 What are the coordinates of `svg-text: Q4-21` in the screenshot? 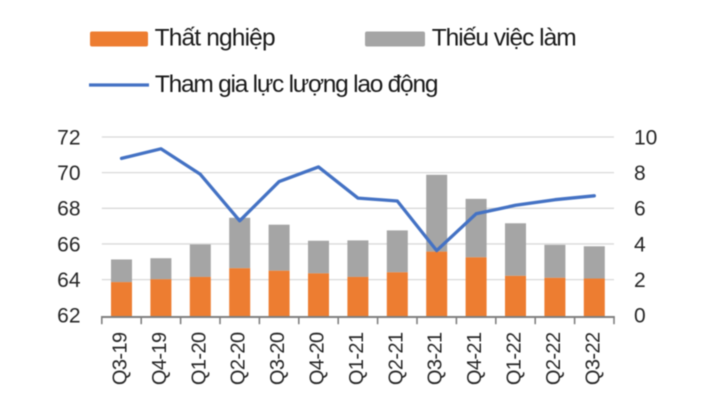 It's located at (475, 358).